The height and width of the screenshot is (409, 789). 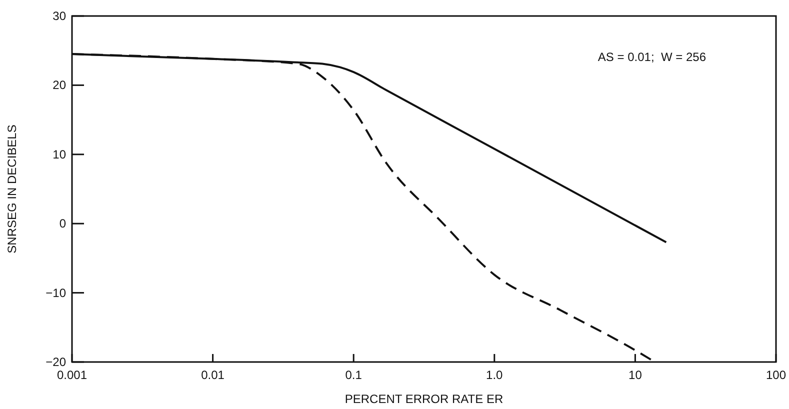 I want to click on x-tick-label: 1.0, so click(x=495, y=375).